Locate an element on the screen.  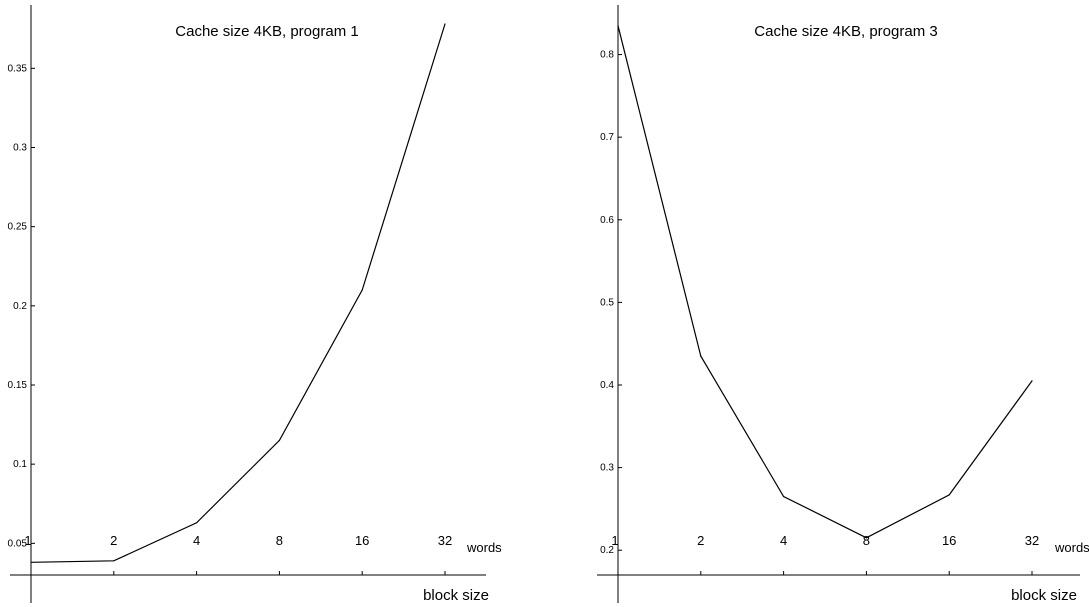
y-tick-label: 0.6 is located at coordinates (607, 220).